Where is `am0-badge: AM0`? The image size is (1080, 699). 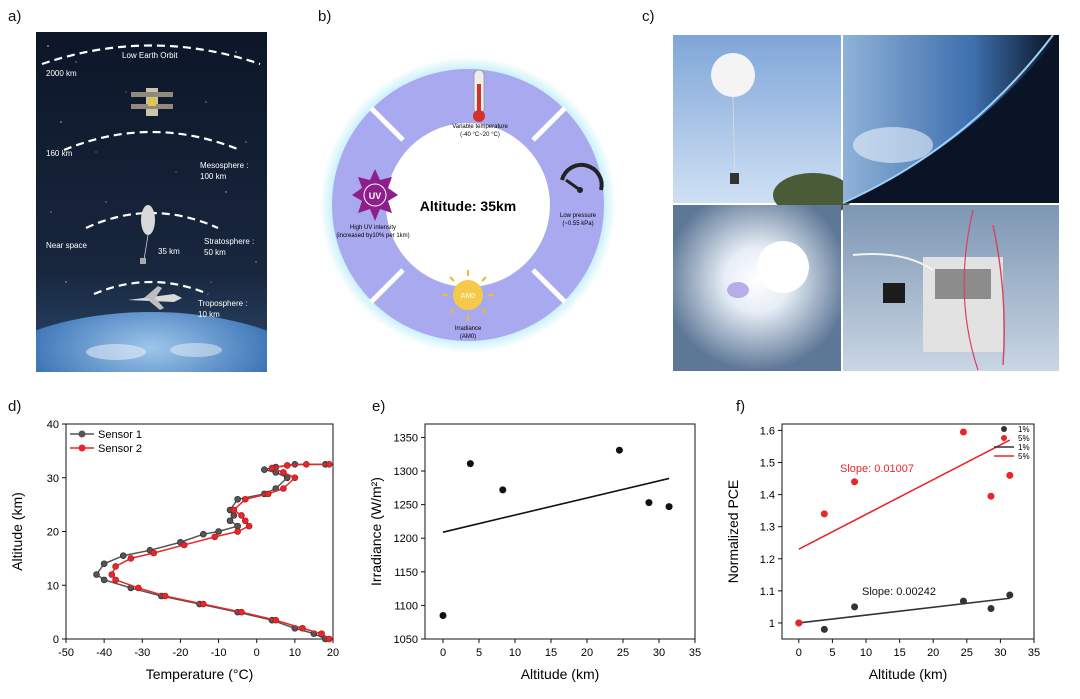 am0-badge: AM0 is located at coordinates (468, 296).